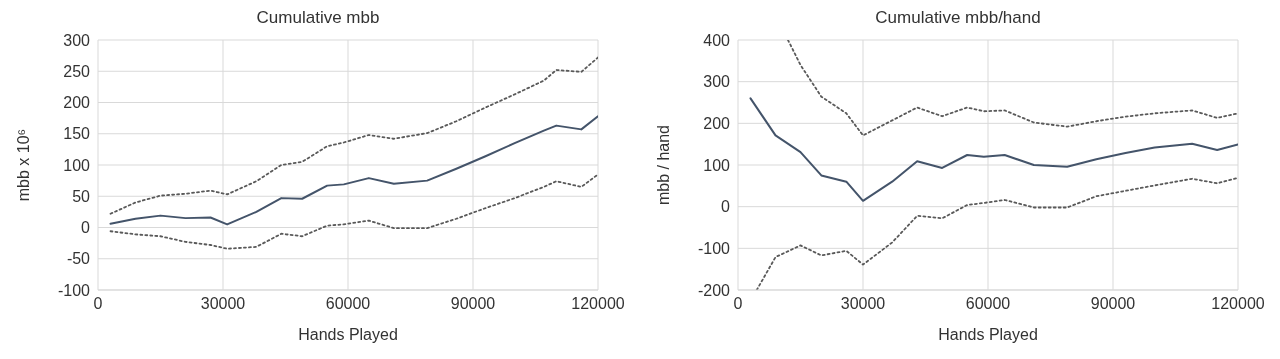 This screenshot has height=359, width=1280. I want to click on y-tick-label: -200, so click(714, 290).